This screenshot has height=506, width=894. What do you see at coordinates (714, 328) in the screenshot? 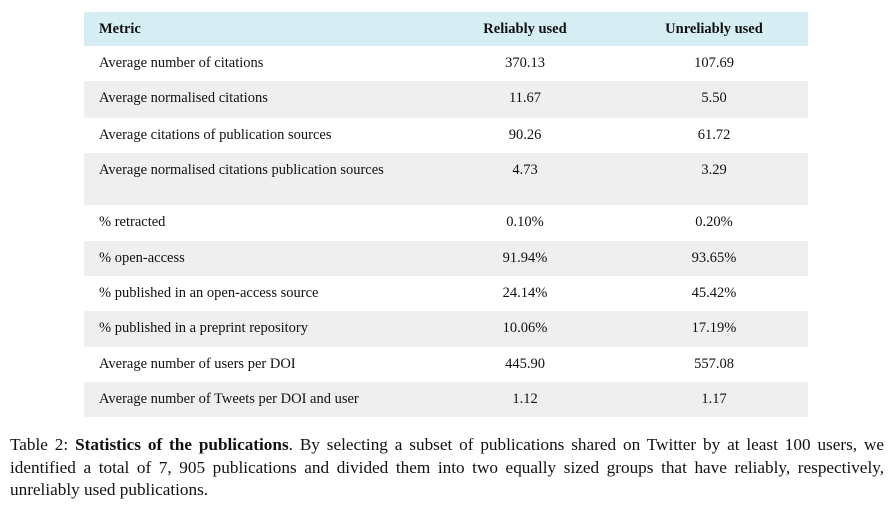
I see `value-cell: 17.19%` at bounding box center [714, 328].